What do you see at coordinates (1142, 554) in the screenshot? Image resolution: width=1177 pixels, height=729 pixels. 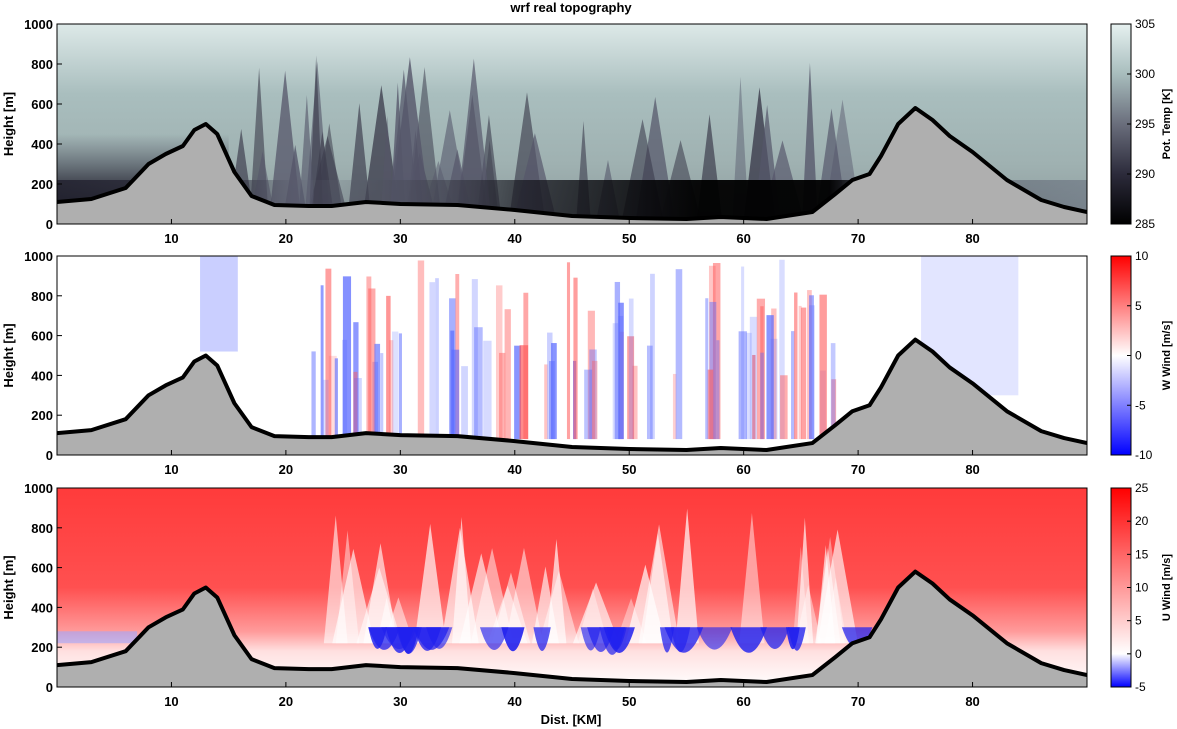 I see `colorbar-tick-label: 15` at bounding box center [1142, 554].